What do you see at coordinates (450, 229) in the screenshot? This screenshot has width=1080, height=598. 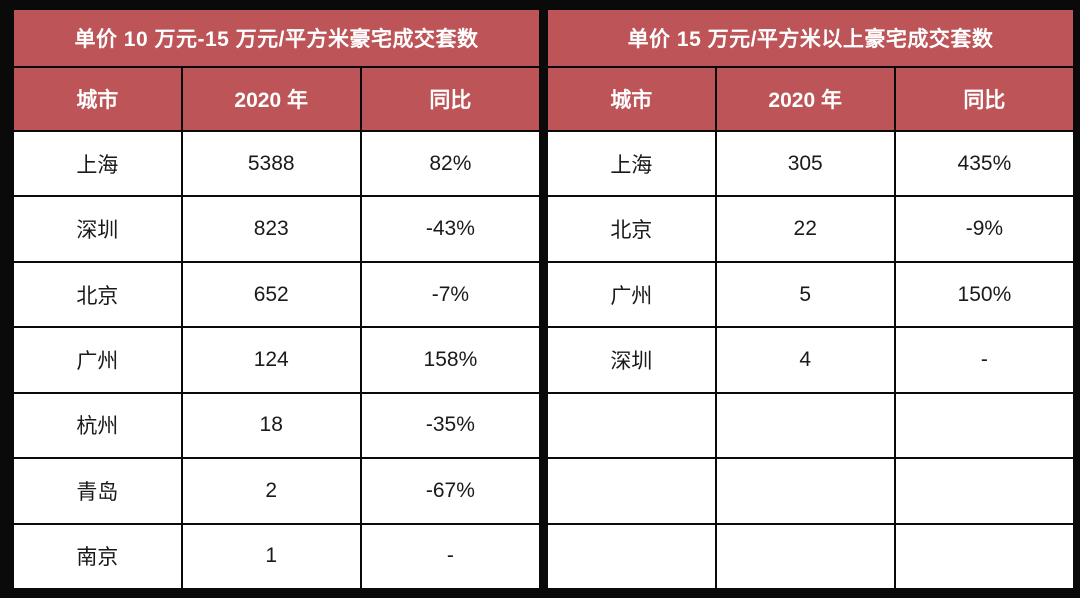 I see `cell-yoy: -43%` at bounding box center [450, 229].